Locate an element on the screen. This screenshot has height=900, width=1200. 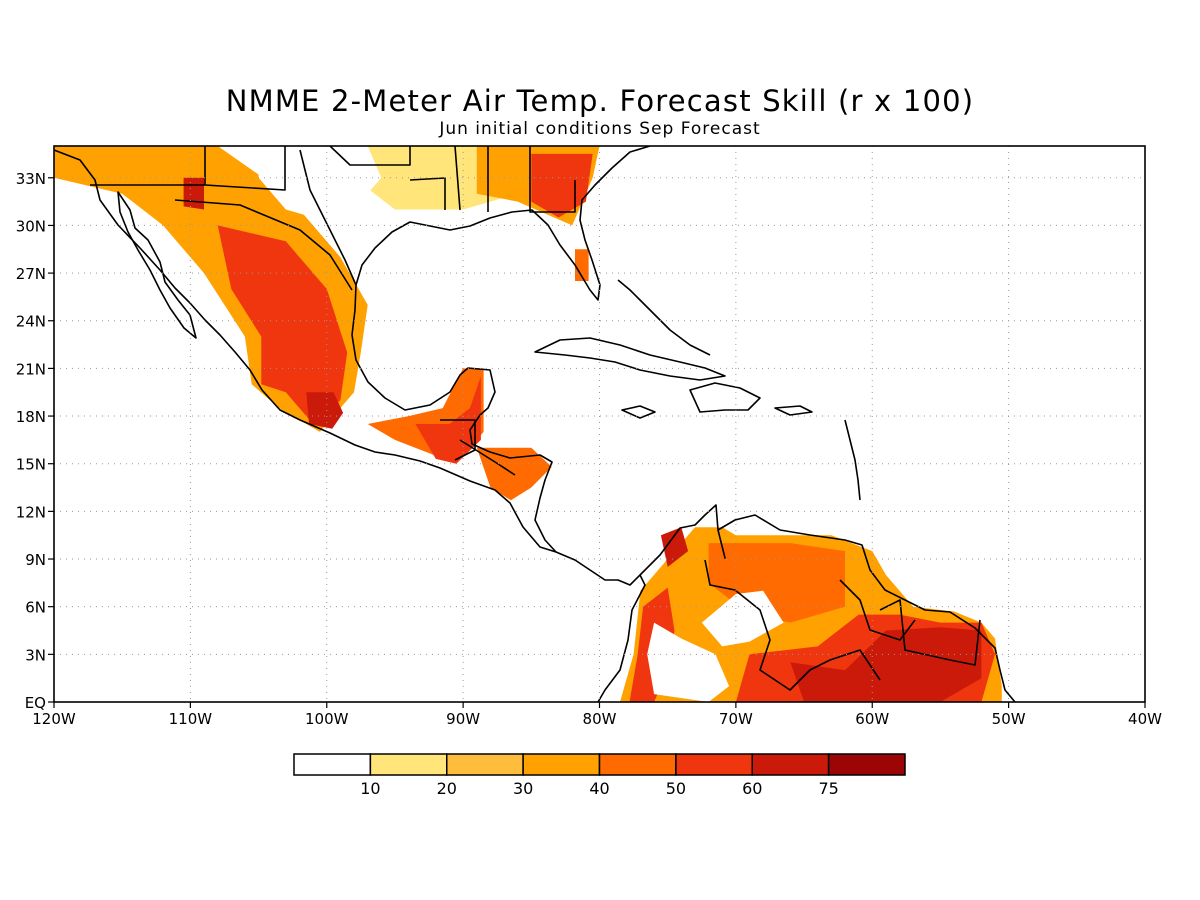
skill-region-sa-guiana-hot is located at coordinates (886, 664).